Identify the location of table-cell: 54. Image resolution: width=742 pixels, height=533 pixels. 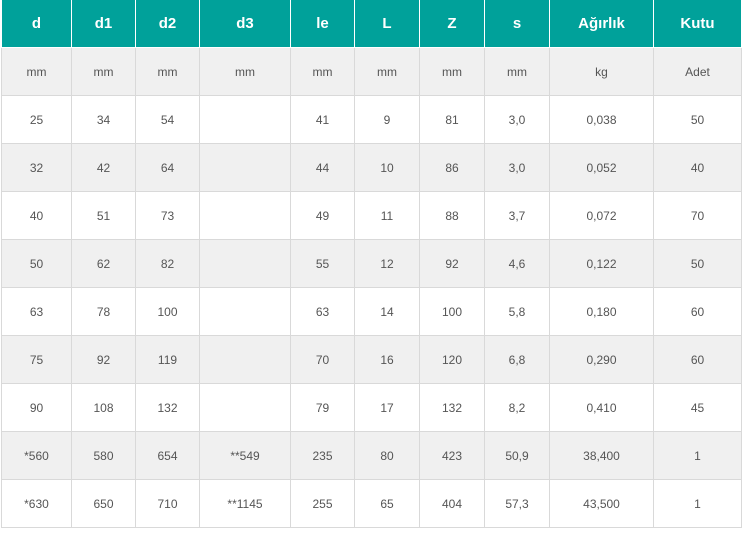
(167, 119).